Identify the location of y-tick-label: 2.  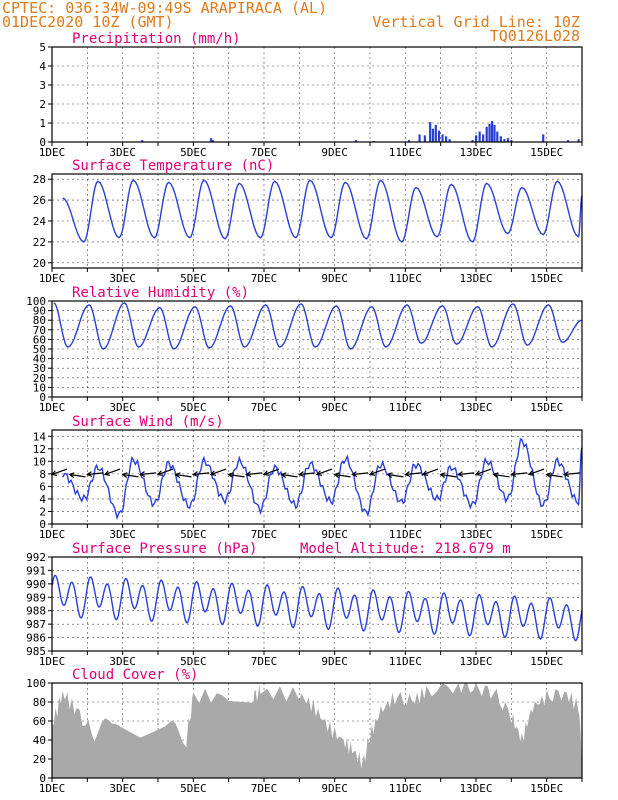
(42, 511).